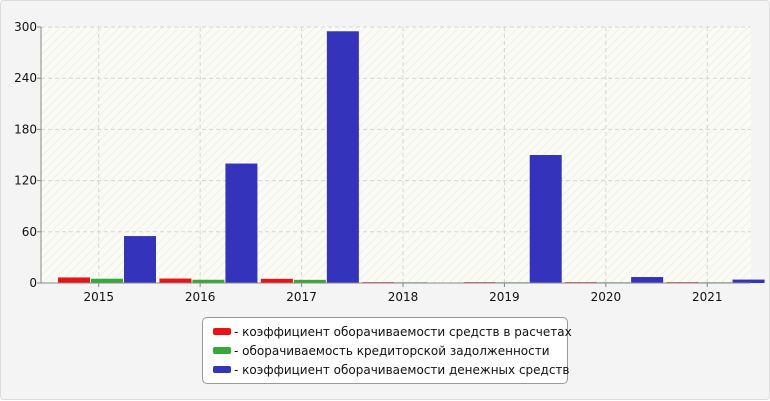 This screenshot has width=770, height=401. Describe the element at coordinates (175, 280) in the screenshot. I see `bar-series-1-2016` at that location.